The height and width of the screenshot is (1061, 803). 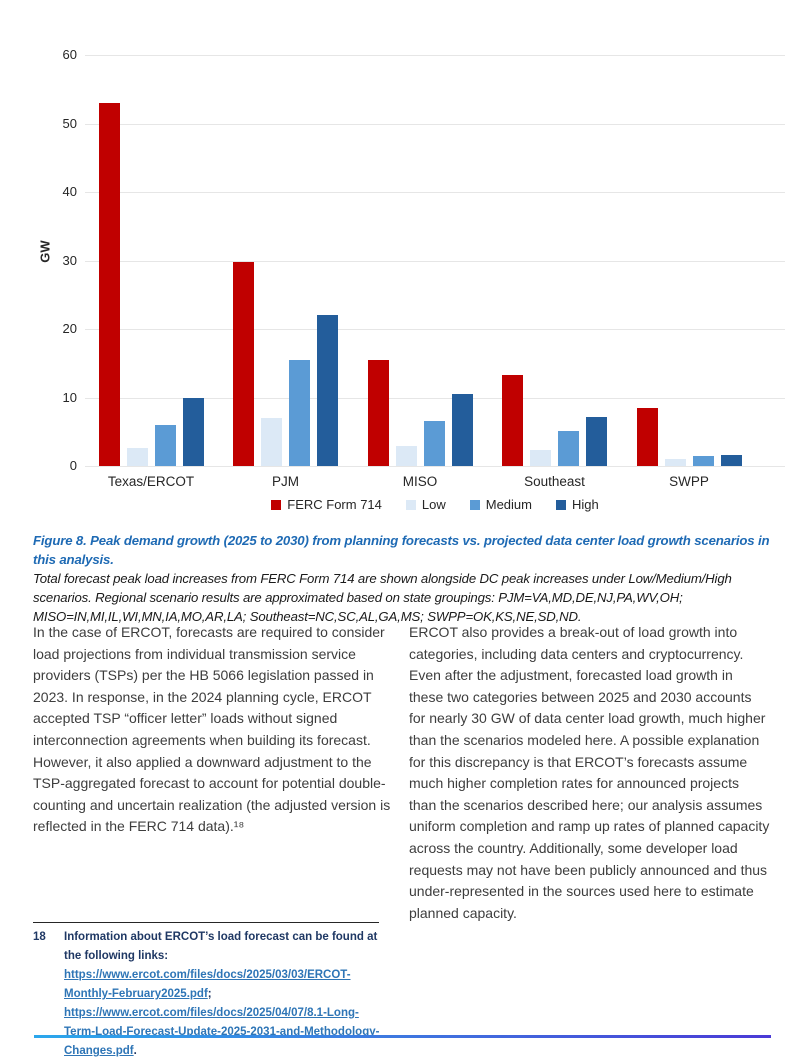 What do you see at coordinates (69, 191) in the screenshot?
I see `y-tick-label-40: 40` at bounding box center [69, 191].